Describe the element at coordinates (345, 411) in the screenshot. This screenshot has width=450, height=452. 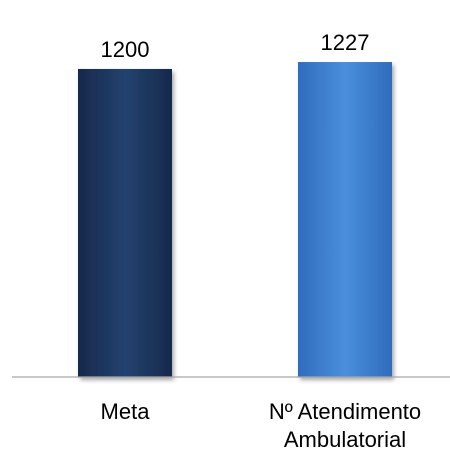
I see `category-label: Nº Atendimento` at that location.